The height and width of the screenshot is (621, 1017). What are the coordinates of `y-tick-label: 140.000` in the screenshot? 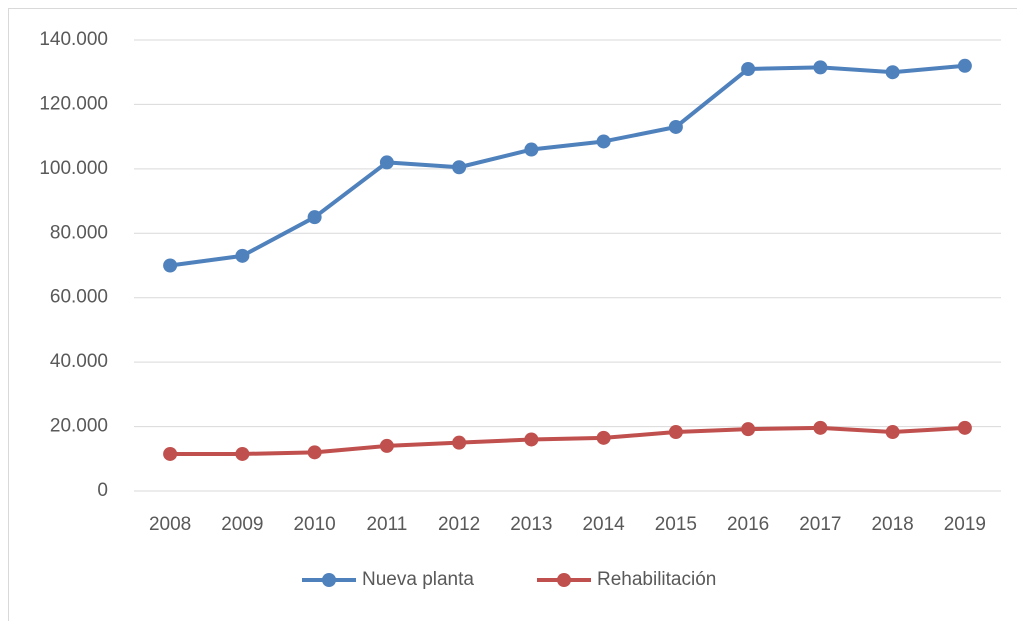 It's located at (73, 39).